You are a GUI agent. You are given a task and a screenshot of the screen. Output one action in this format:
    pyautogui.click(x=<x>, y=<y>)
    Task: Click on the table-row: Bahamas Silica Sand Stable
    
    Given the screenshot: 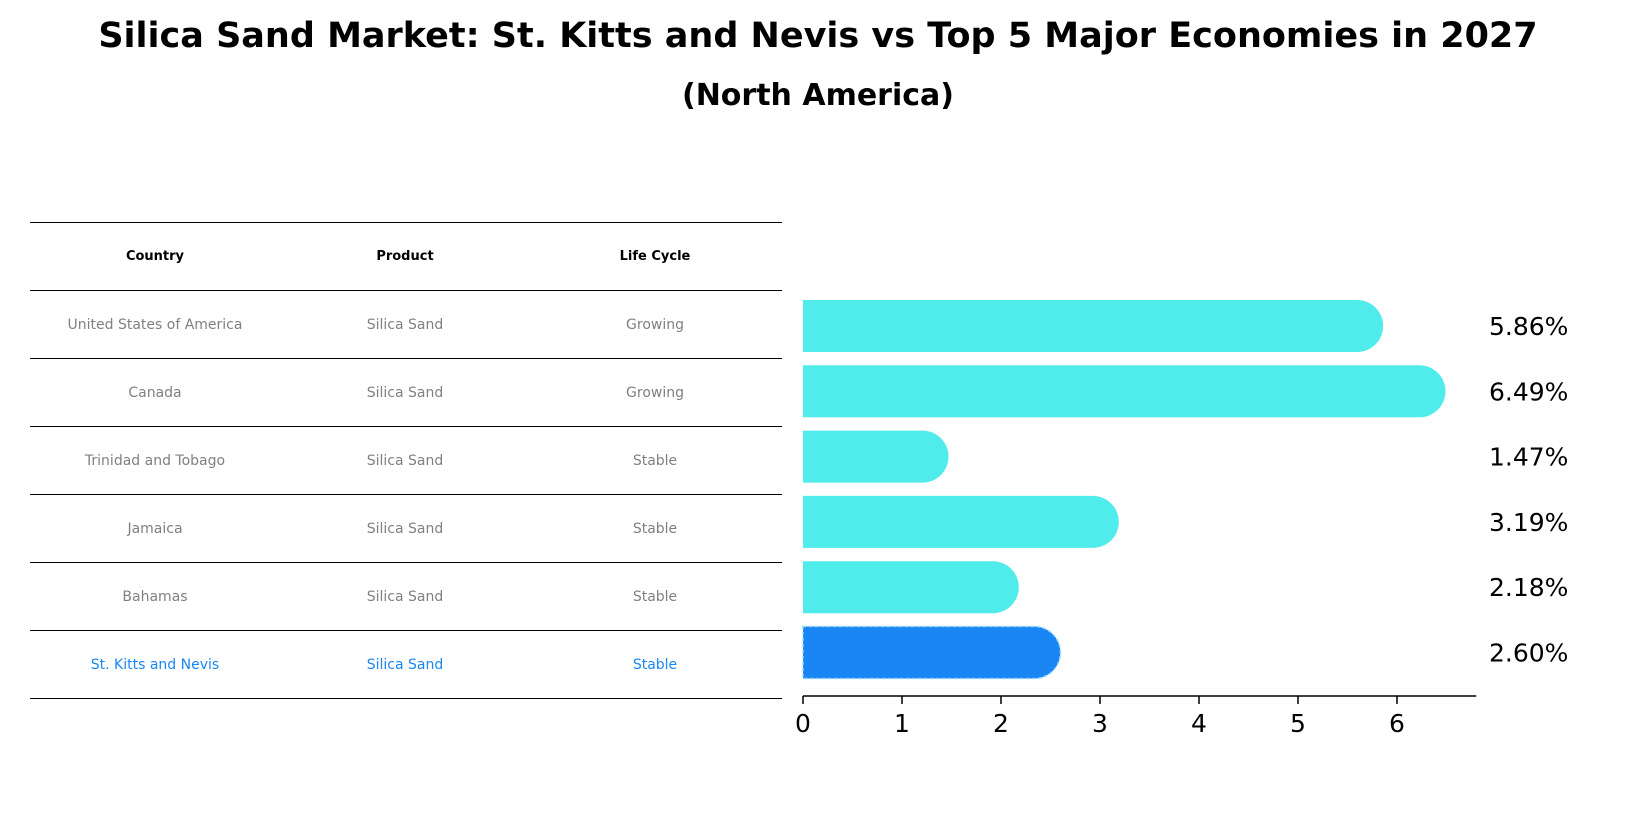 What is the action you would take?
    pyautogui.click(x=406, y=597)
    